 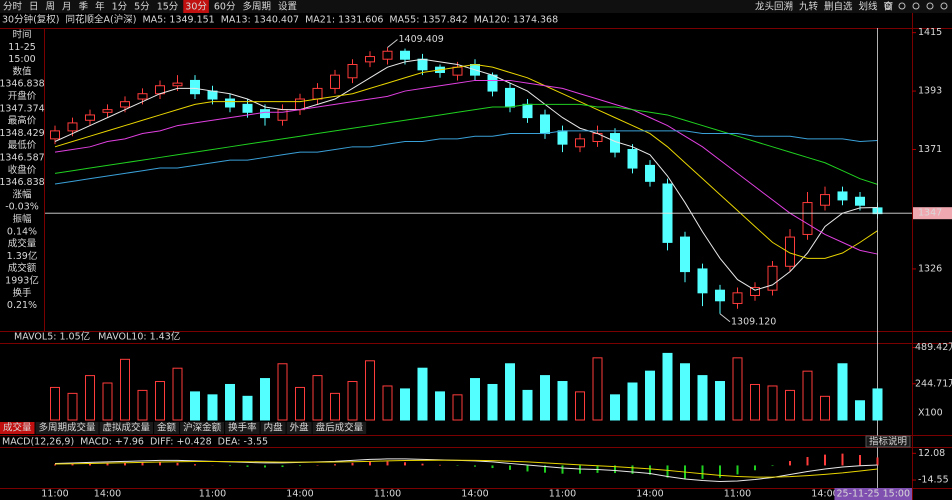 I want to click on info-value: 11-25, so click(x=22, y=47).